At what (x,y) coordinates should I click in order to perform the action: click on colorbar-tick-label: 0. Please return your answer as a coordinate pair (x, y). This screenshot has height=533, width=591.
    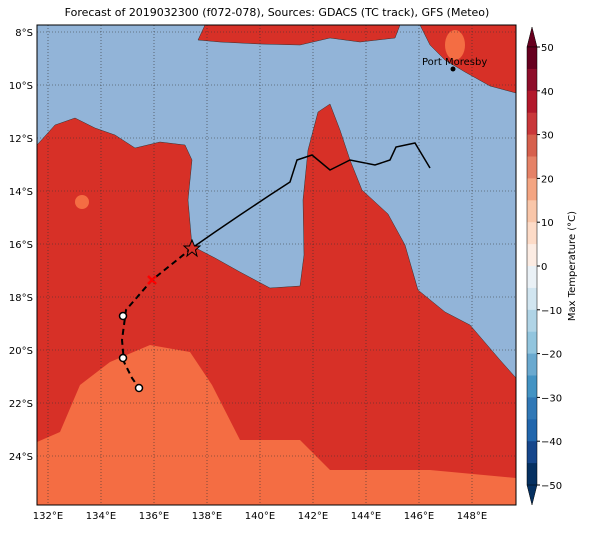
    Looking at the image, I should click on (544, 267).